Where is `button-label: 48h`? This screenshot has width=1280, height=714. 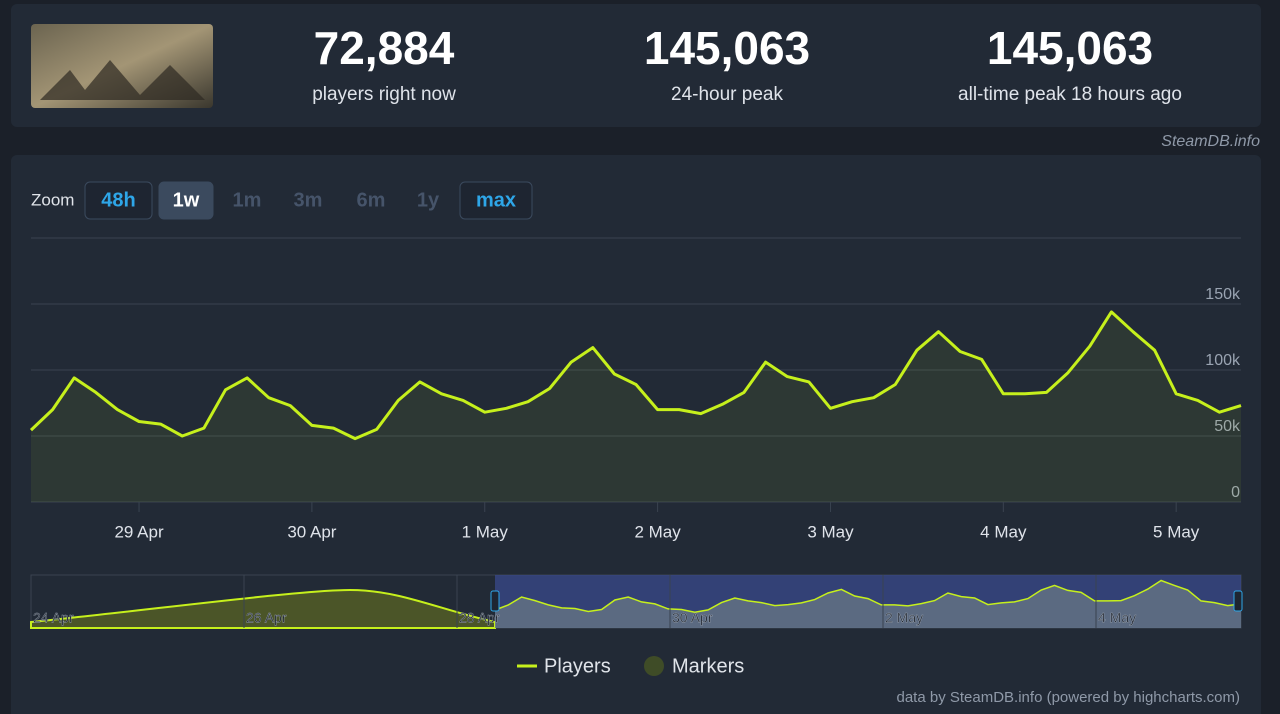 button-label: 48h is located at coordinates (118, 200).